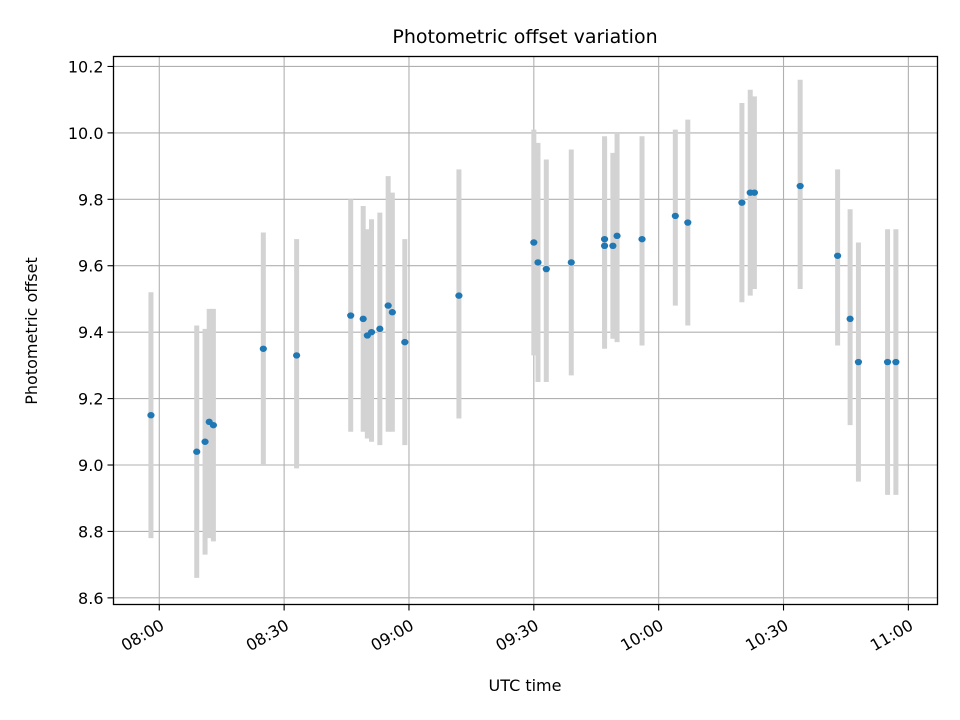 The image size is (960, 720). I want to click on y-tick-label: 10.2, so click(86, 66).